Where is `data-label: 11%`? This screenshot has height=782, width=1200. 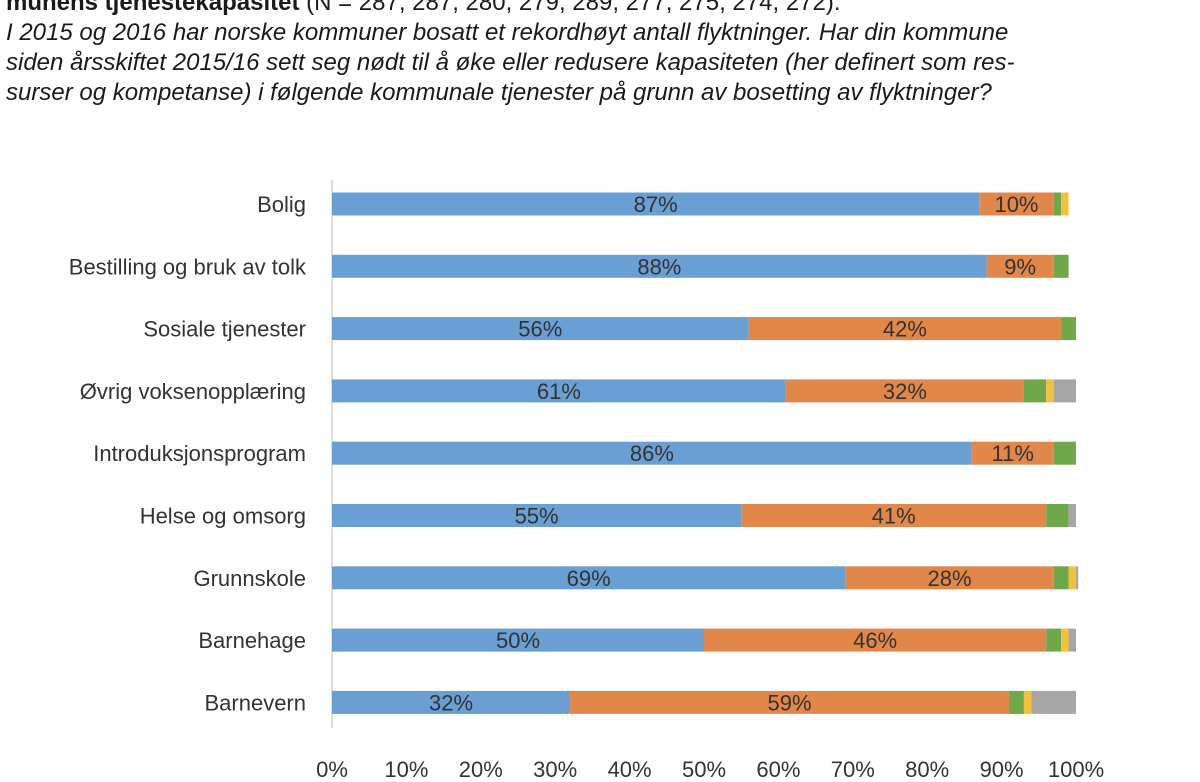 data-label: 11% is located at coordinates (1013, 453).